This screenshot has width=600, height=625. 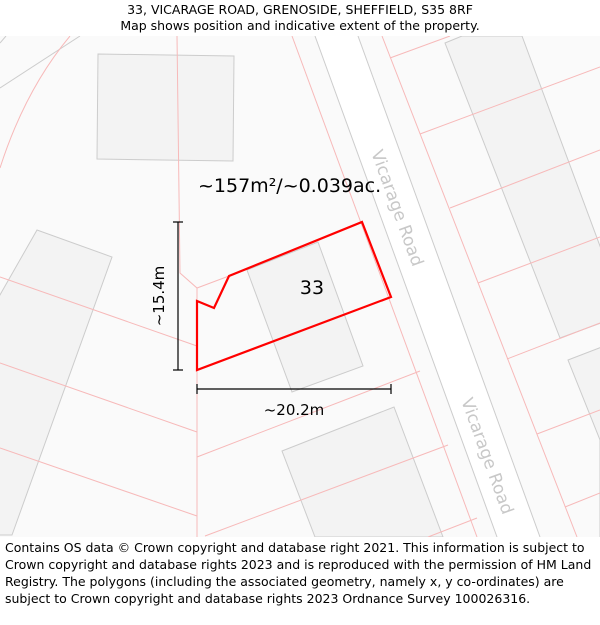 I want to click on building-south, so click(x=362, y=471).